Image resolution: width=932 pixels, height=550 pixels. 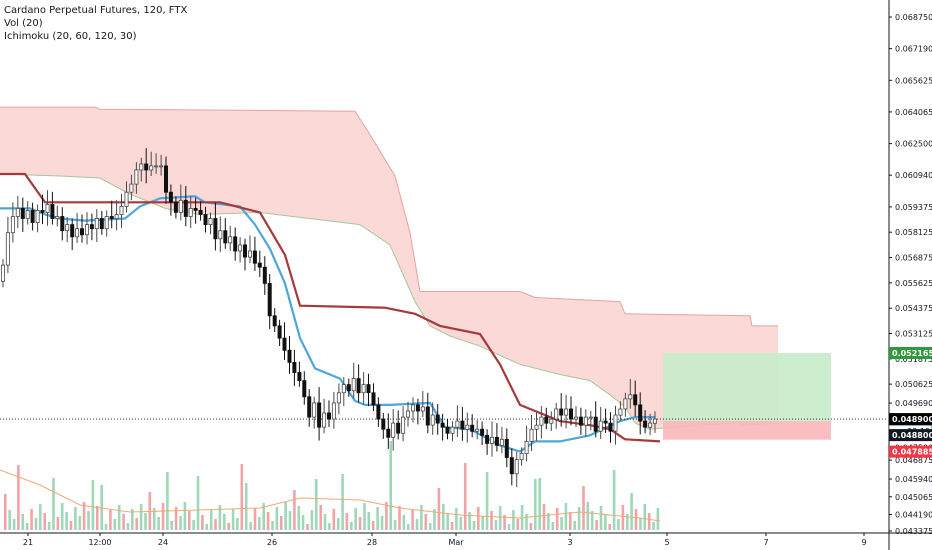 What do you see at coordinates (466, 539) in the screenshot?
I see `time-axis: 21 12:00 24 26 28 Mar 3 5 7 9` at bounding box center [466, 539].